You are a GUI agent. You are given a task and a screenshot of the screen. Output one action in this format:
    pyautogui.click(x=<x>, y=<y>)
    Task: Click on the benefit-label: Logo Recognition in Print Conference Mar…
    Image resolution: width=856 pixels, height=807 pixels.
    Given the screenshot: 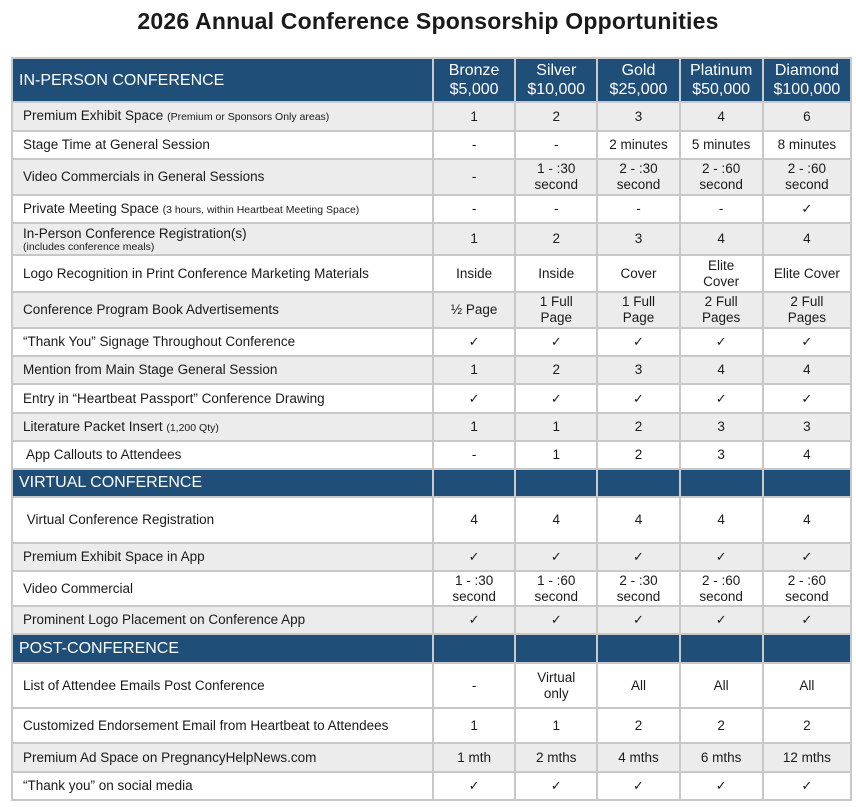 What is the action you would take?
    pyautogui.click(x=196, y=273)
    